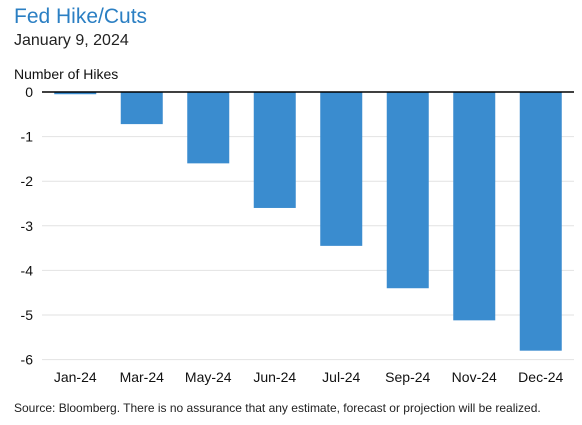 Image resolution: width=582 pixels, height=425 pixels. Describe the element at coordinates (27, 137) in the screenshot. I see `y-tick-label: -1` at that location.